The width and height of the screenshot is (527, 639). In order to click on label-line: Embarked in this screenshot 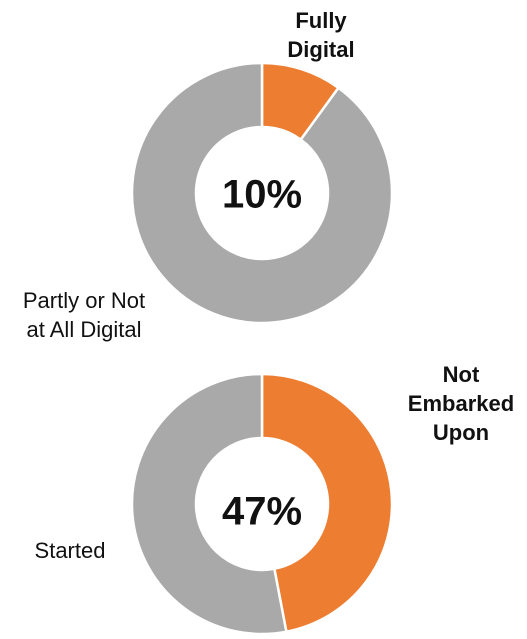, I will do `click(461, 403)`.